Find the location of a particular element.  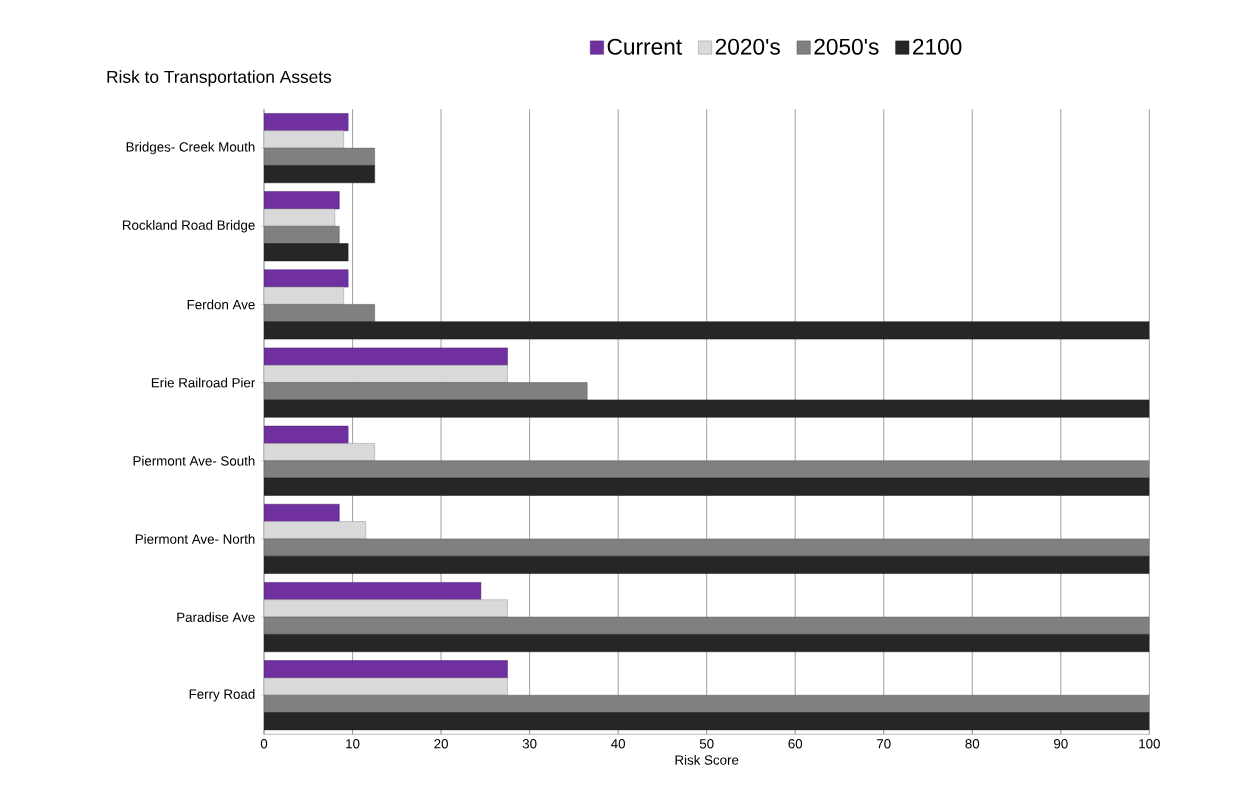

x-tick-label: 90 is located at coordinates (1061, 744).